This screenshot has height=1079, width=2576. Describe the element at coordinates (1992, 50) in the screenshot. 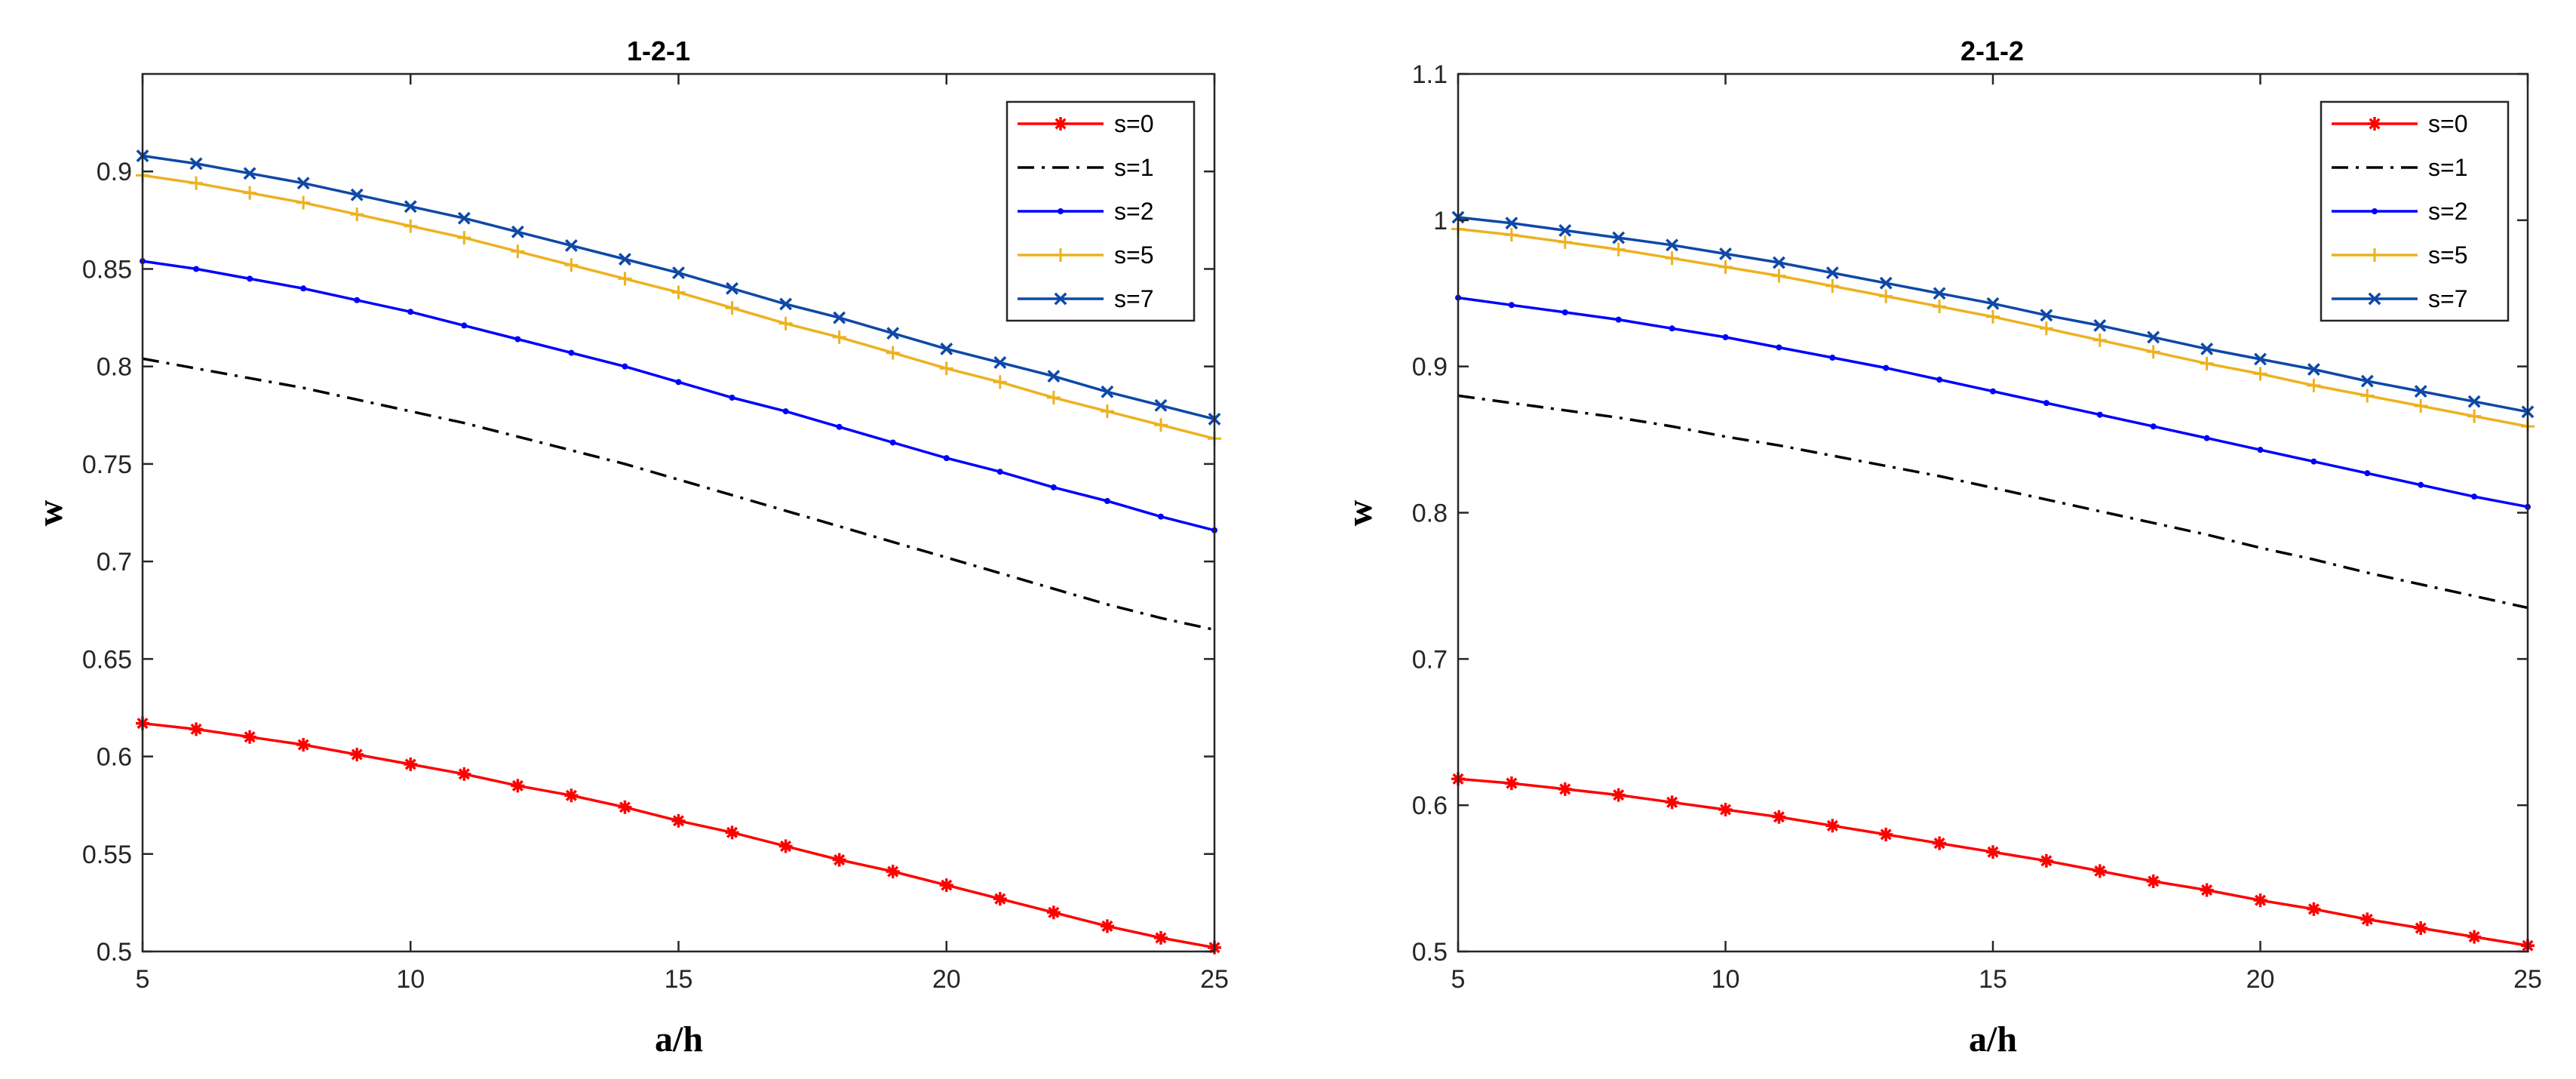

I see `chart-2-title: 2-1-2` at that location.